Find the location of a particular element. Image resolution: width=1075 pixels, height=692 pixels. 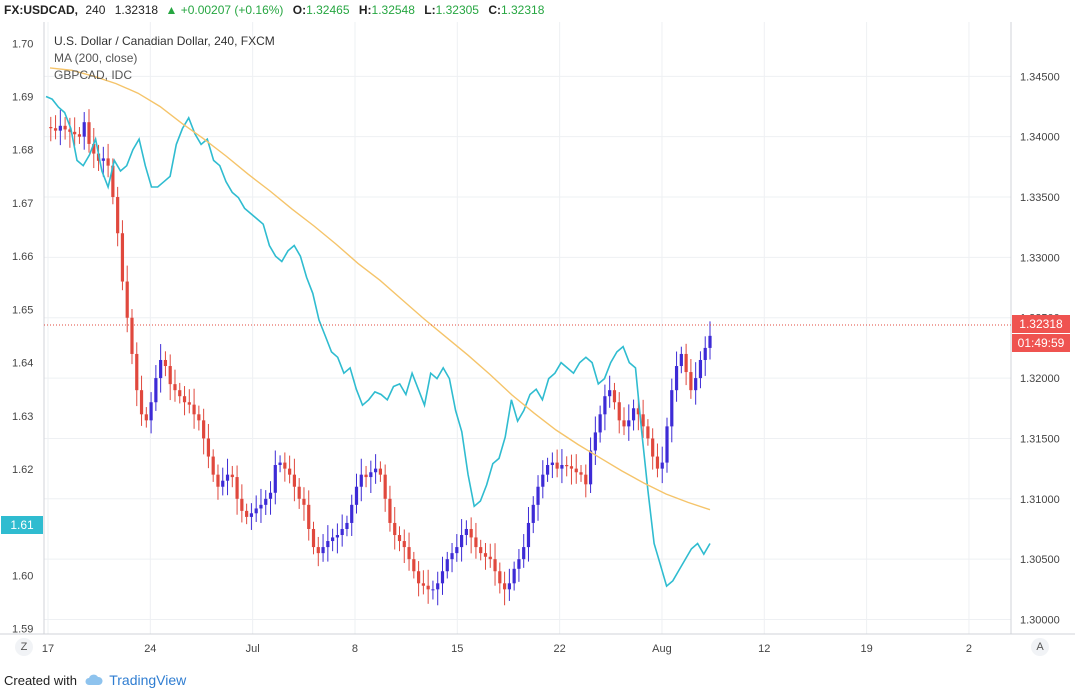

legend-ma: MA (200, close) is located at coordinates (95, 58).